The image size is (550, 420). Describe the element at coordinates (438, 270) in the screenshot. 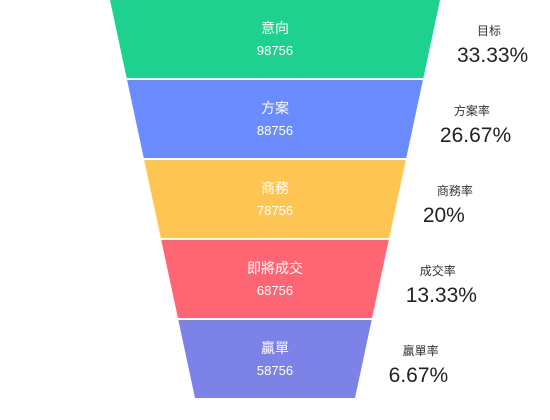

I see `conversion-rate-label: 成交率` at that location.